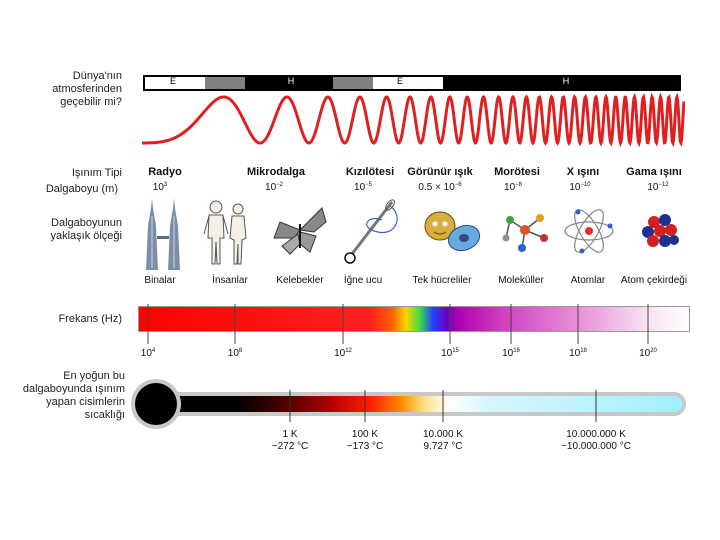 The width and height of the screenshot is (720, 540). What do you see at coordinates (153, 351) in the screenshot?
I see `freq-exp: 4` at bounding box center [153, 351].